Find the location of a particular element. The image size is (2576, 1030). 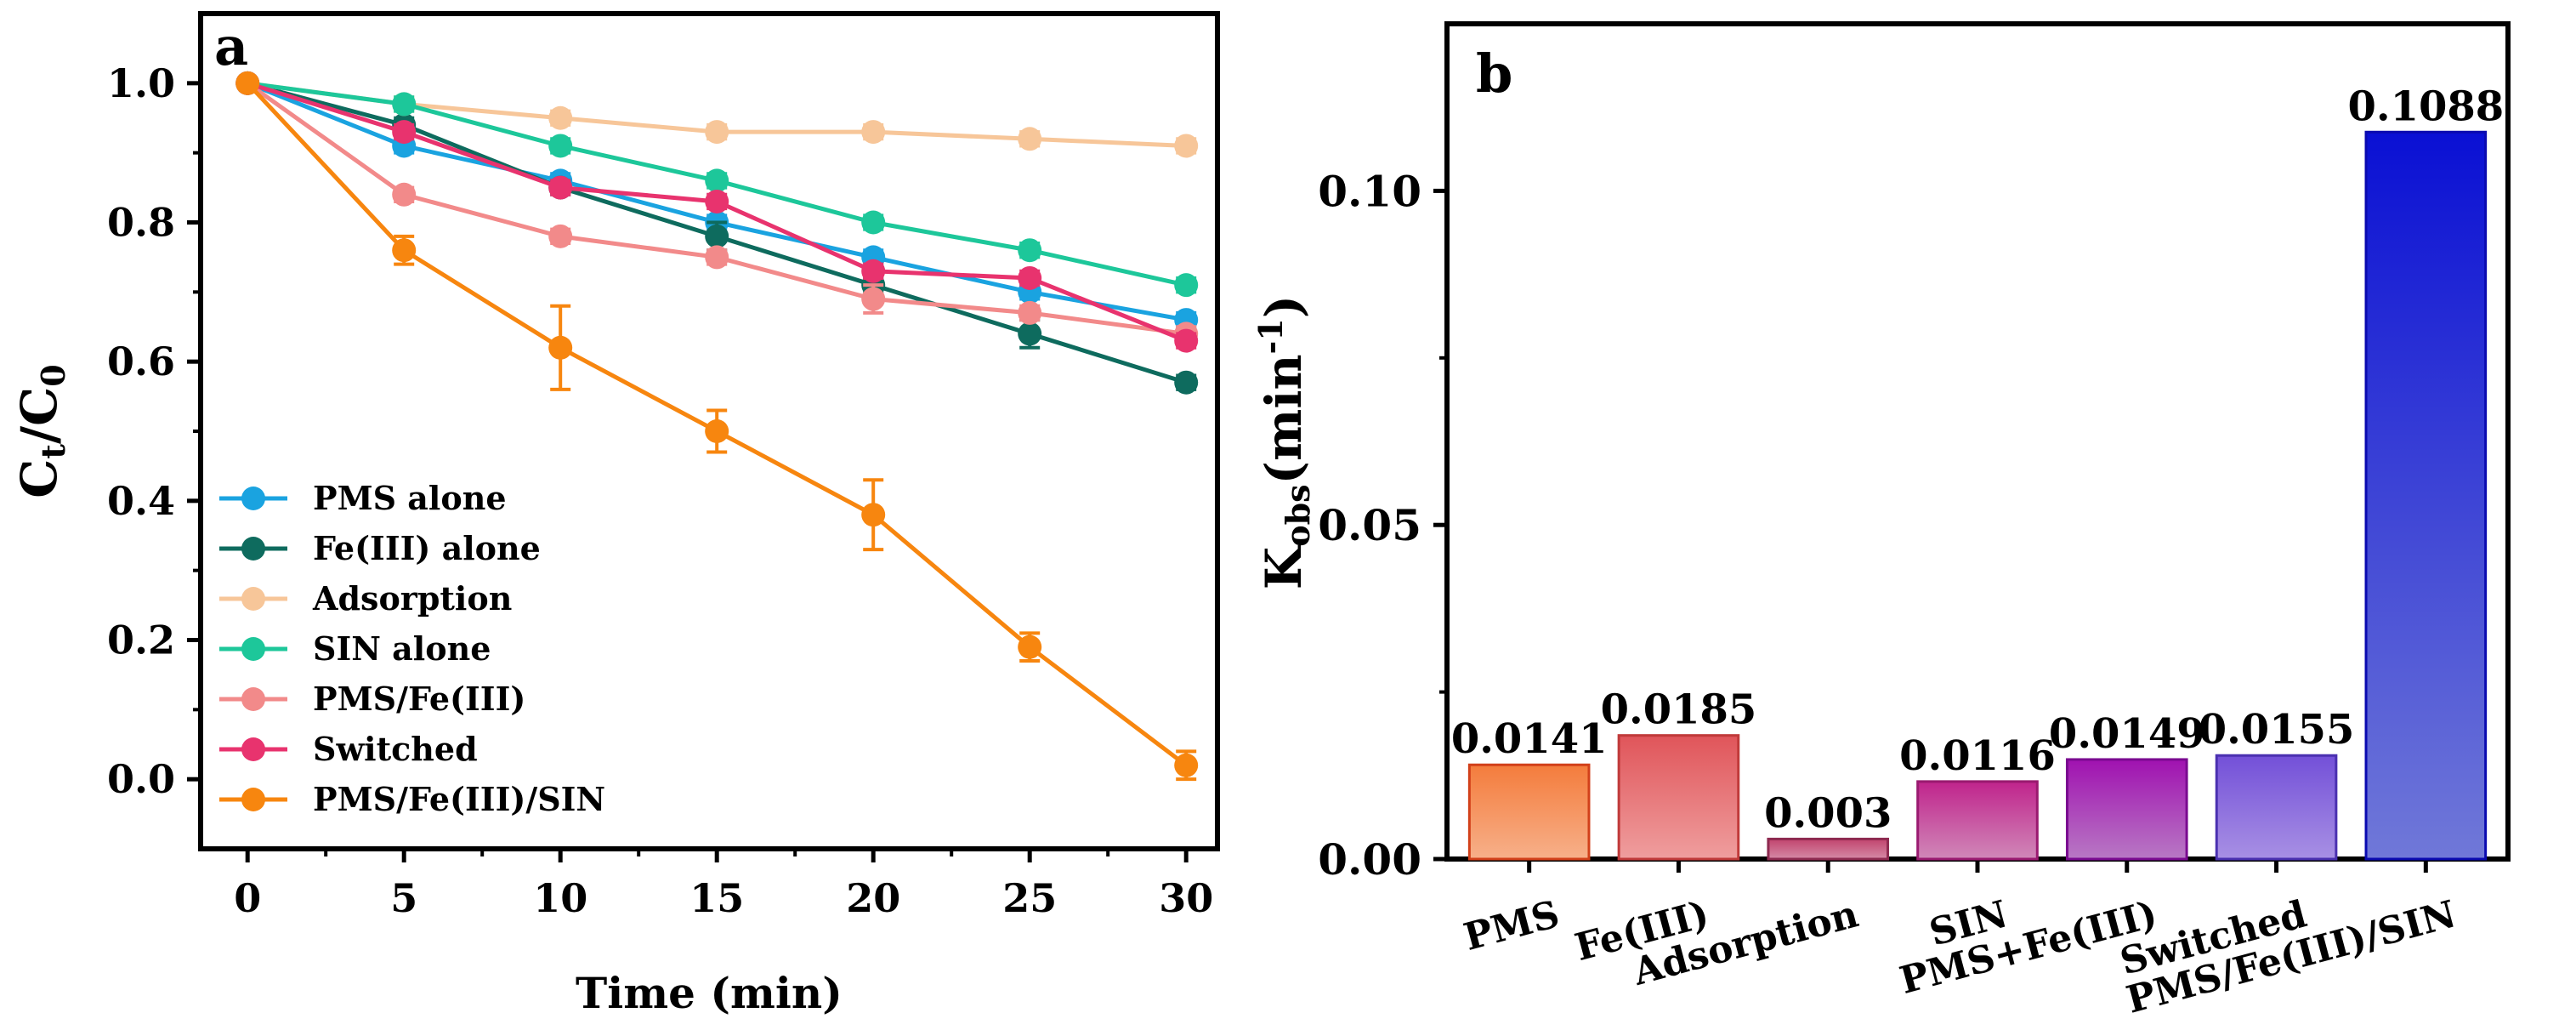

panel-b-y-label-paren-open: (min is located at coordinates (1284, 419).